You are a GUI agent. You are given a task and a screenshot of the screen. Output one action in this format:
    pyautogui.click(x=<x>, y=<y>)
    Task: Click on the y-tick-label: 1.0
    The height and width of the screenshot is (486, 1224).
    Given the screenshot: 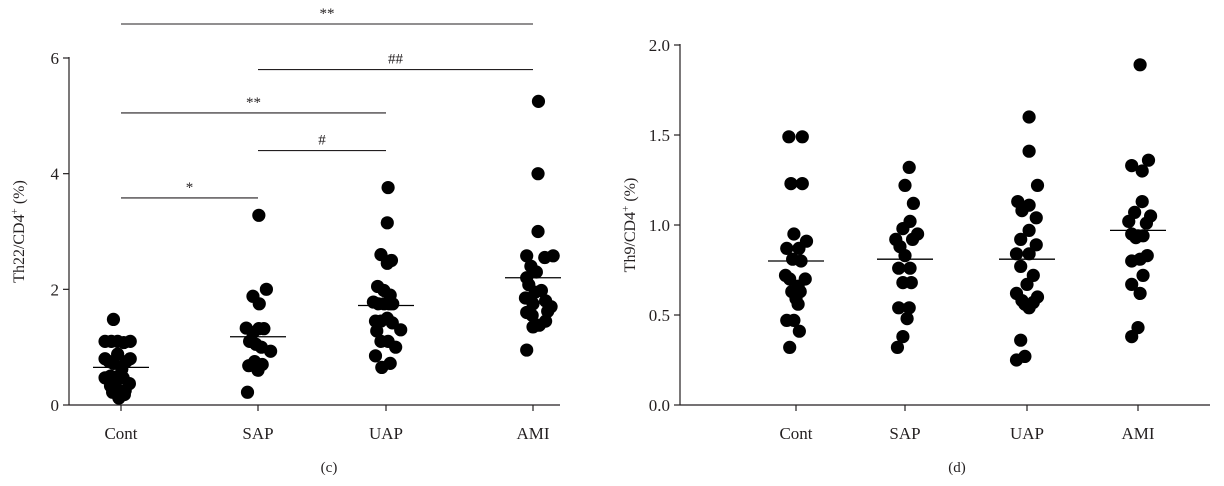 What is the action you would take?
    pyautogui.click(x=659, y=225)
    